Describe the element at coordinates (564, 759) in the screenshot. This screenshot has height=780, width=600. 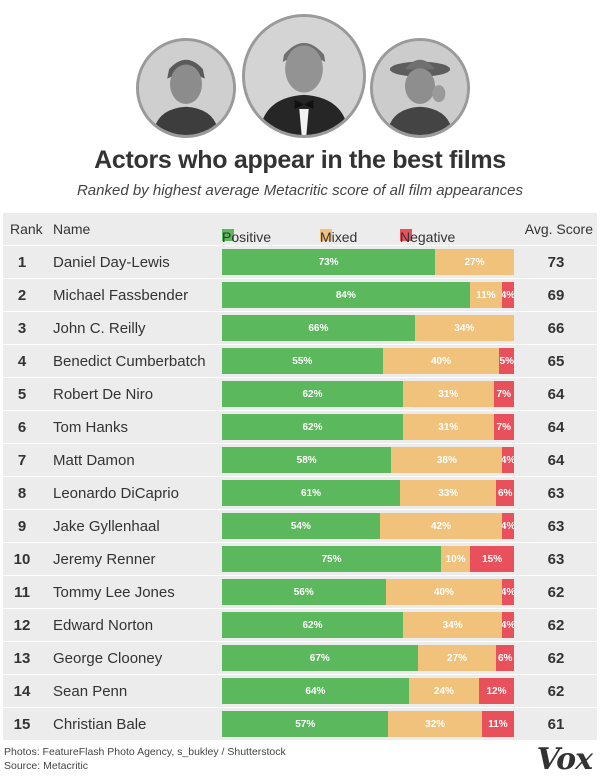
I see `vox-logo: Vox` at that location.